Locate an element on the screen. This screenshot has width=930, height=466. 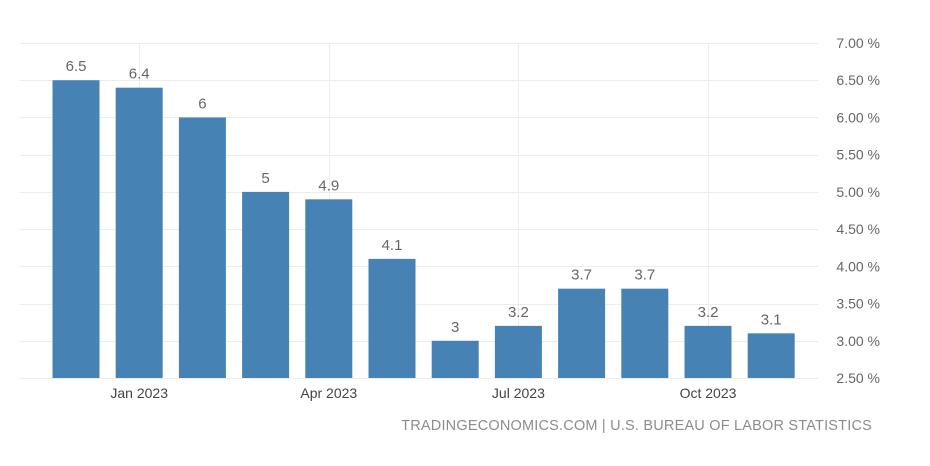
data-label: 4.9 is located at coordinates (328, 185).